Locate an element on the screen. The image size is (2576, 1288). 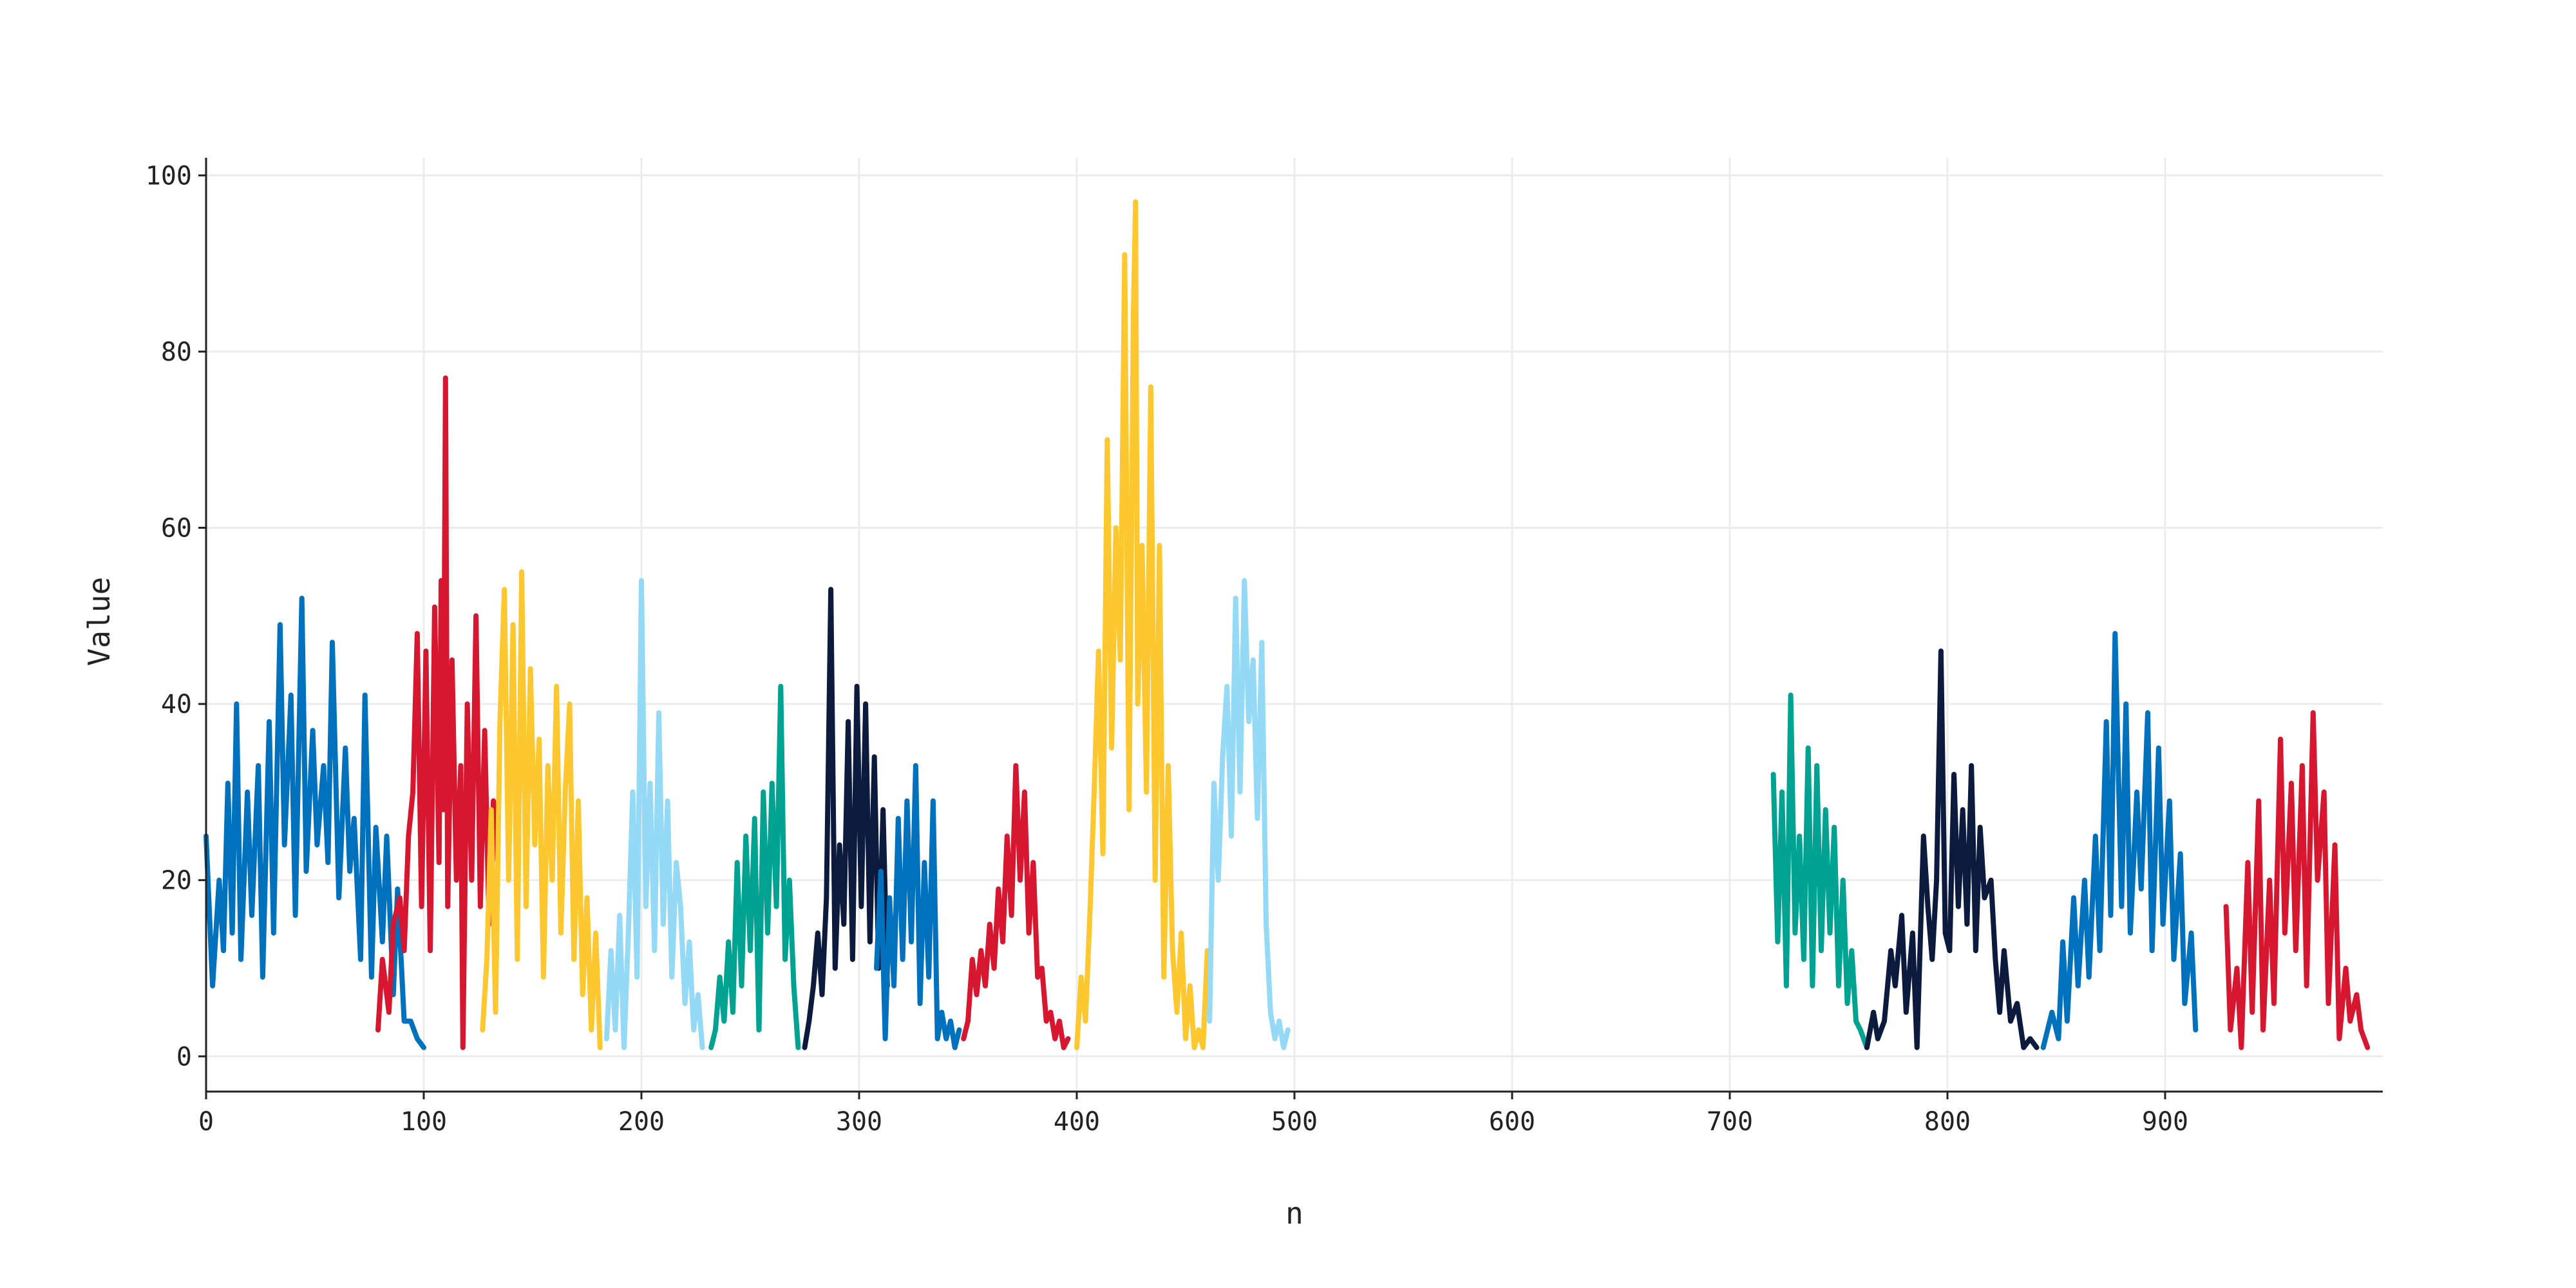
x-tick-label: 600 is located at coordinates (1512, 1122).